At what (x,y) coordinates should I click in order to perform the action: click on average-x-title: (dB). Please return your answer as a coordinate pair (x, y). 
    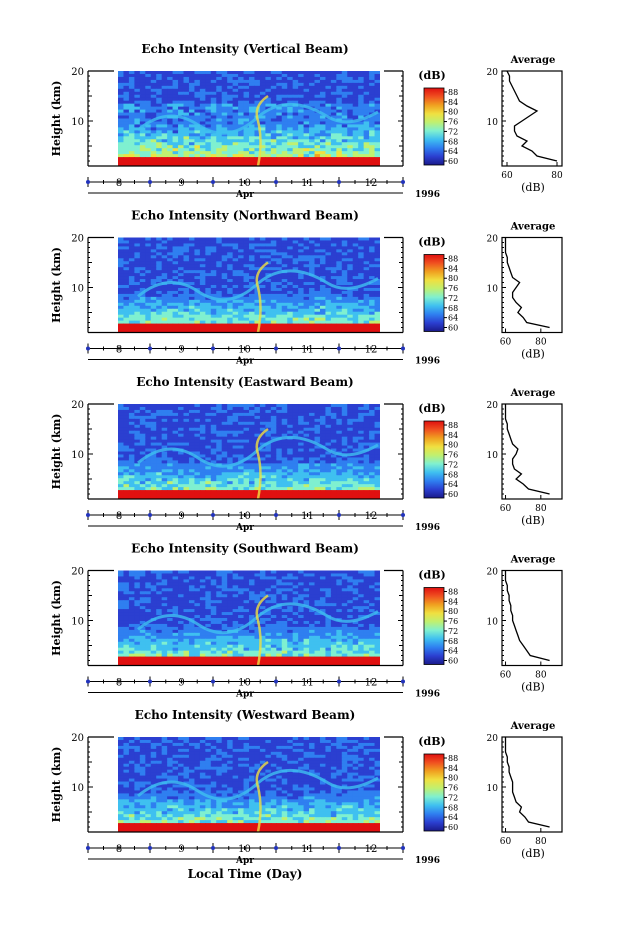
    Looking at the image, I should click on (533, 187).